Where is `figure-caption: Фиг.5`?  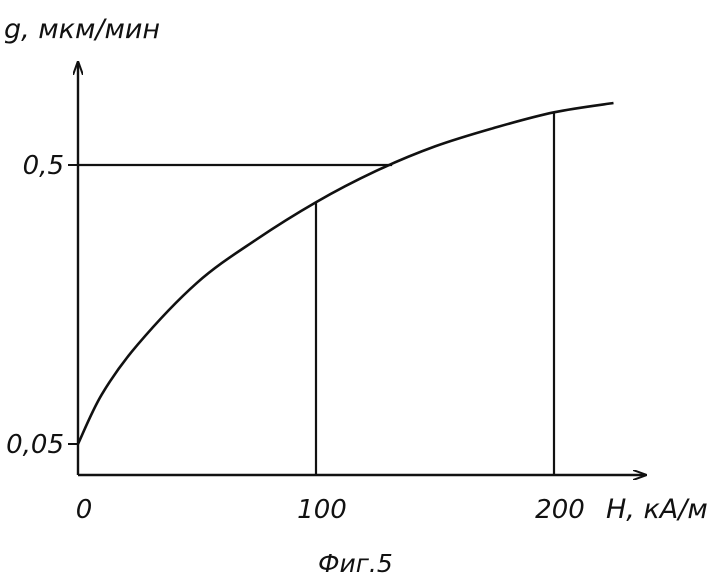 figure-caption: Фиг.5 is located at coordinates (355, 563).